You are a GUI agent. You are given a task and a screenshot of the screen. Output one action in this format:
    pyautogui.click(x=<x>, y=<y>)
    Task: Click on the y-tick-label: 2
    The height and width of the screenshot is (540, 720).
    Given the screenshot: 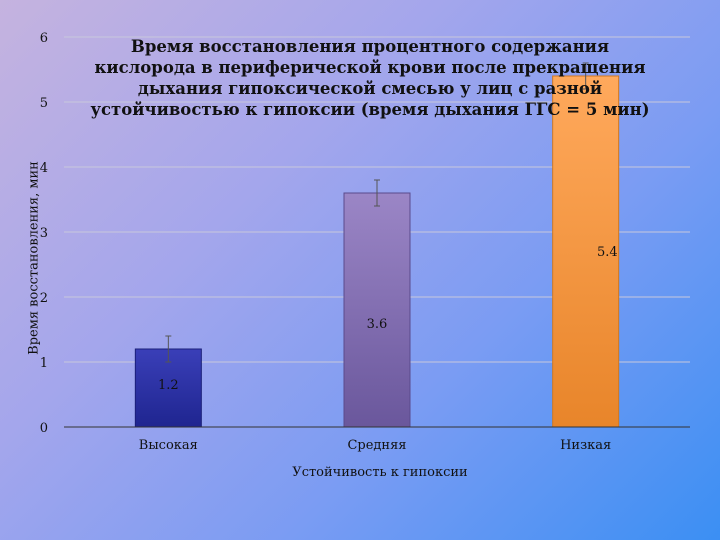 What is the action you would take?
    pyautogui.click(x=44, y=298)
    